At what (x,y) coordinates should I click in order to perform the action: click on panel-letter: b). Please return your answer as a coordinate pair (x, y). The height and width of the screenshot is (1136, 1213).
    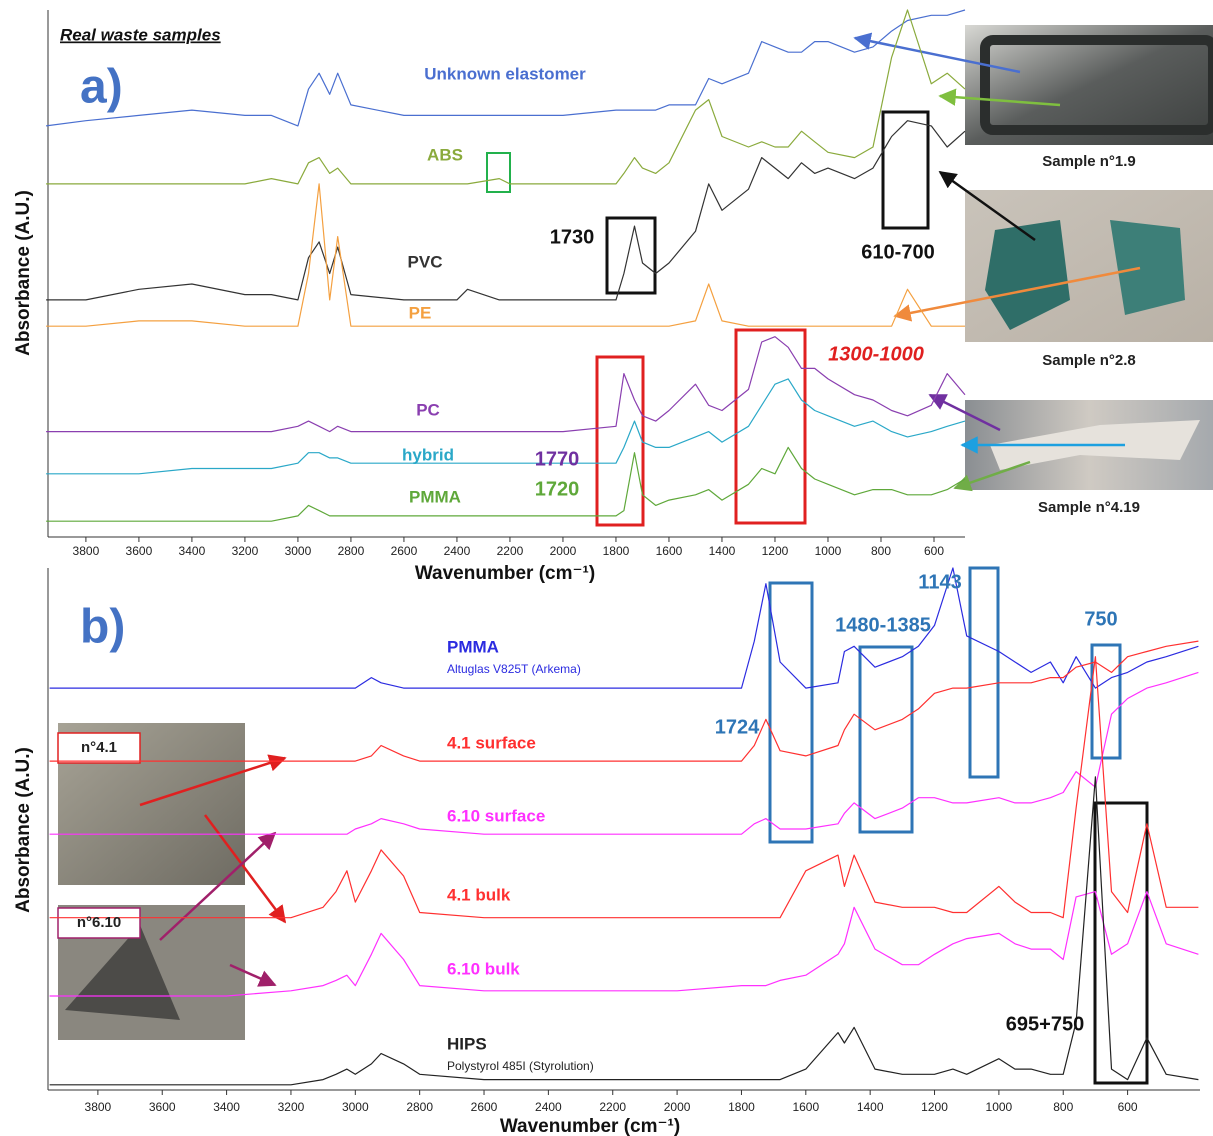
    Looking at the image, I should click on (102, 627).